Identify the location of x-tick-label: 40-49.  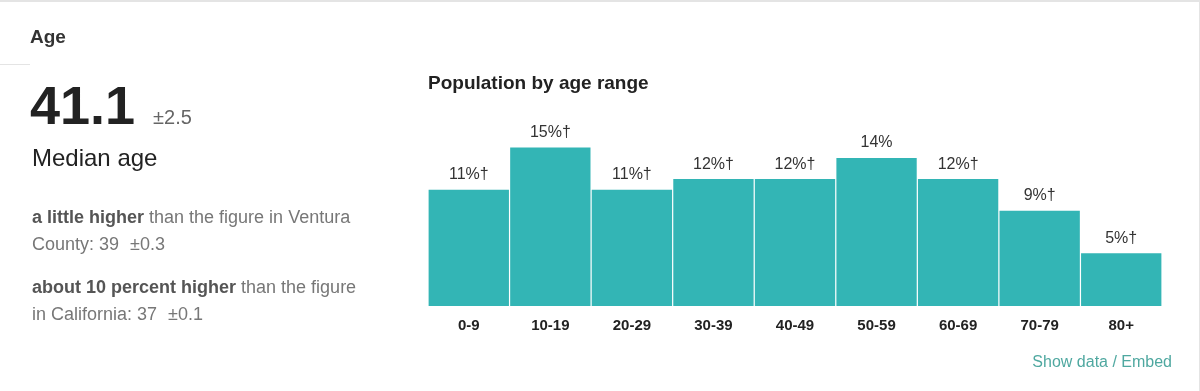
(795, 325).